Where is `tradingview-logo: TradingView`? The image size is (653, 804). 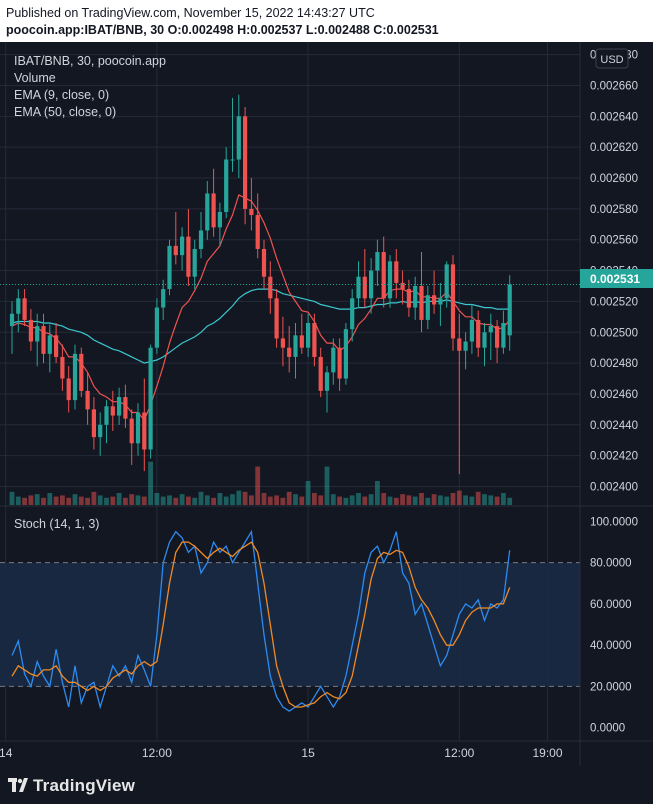
tradingview-logo: TradingView is located at coordinates (71, 786).